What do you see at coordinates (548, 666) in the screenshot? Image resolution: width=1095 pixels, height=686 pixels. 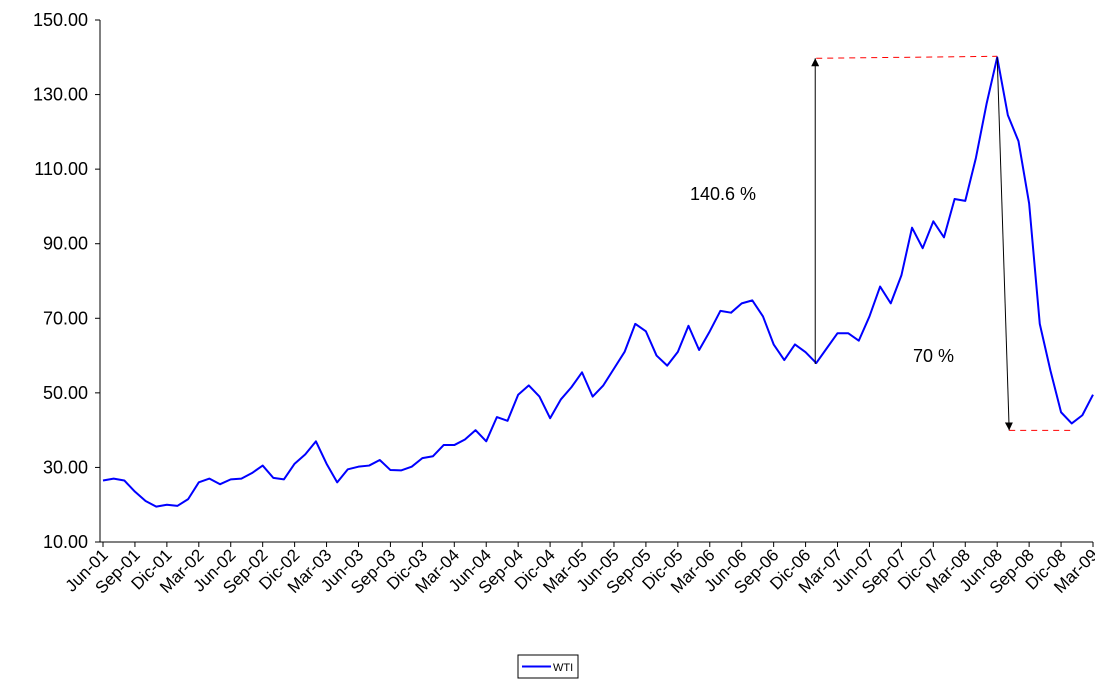 I see `legend: WTI` at bounding box center [548, 666].